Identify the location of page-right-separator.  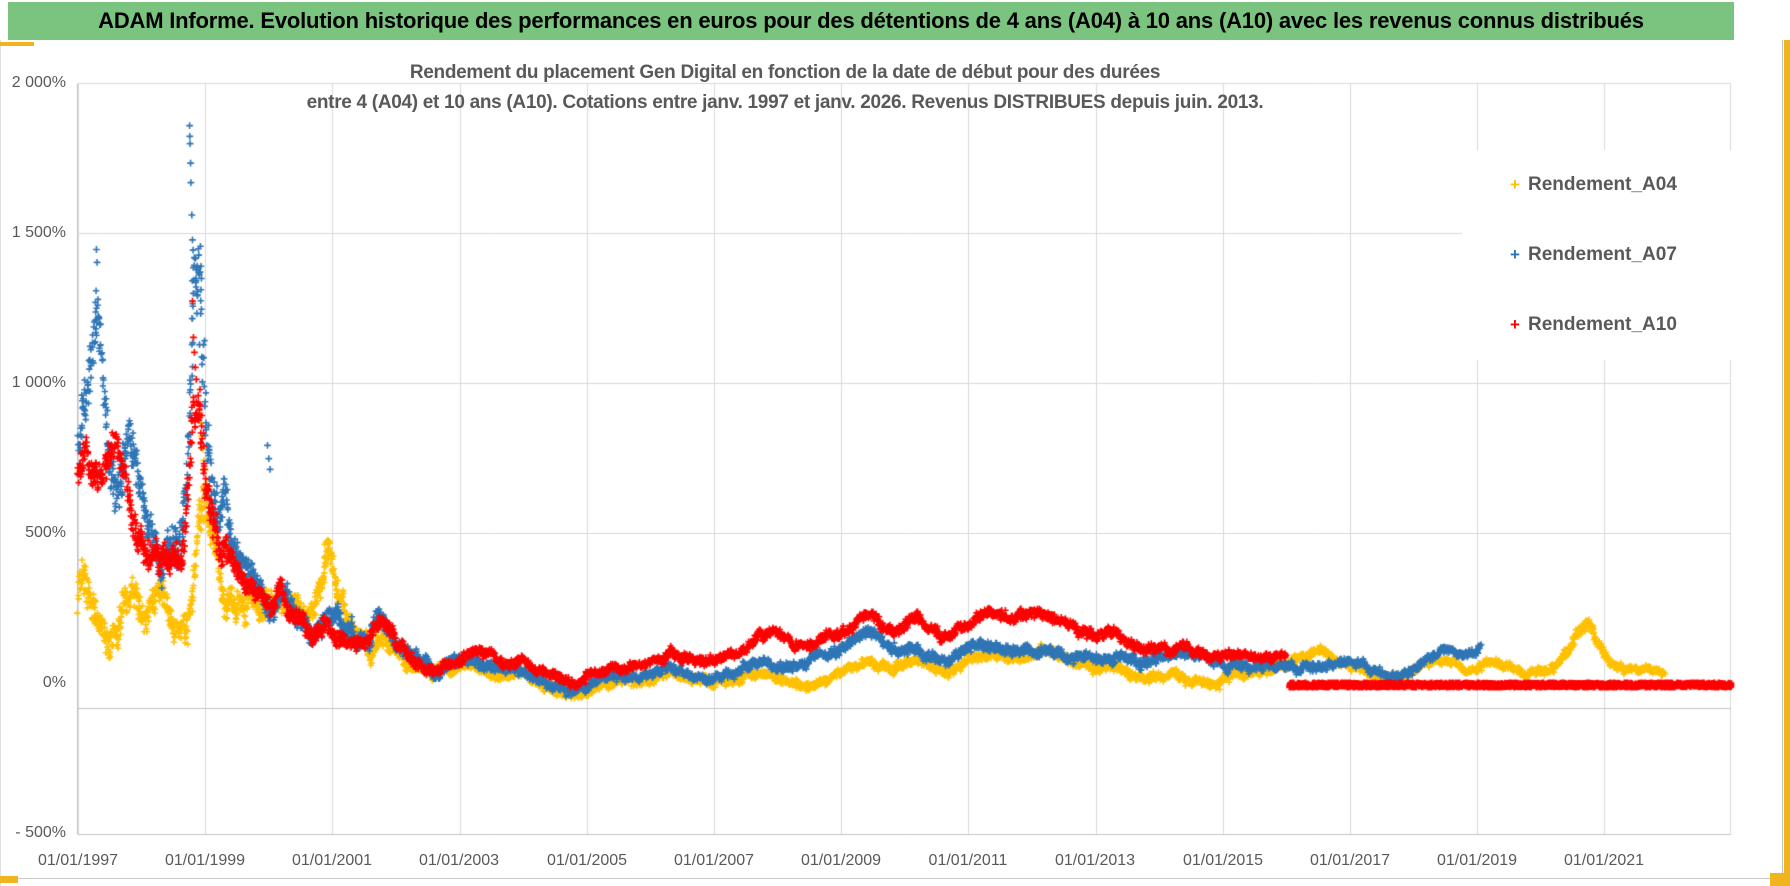
(1782, 459).